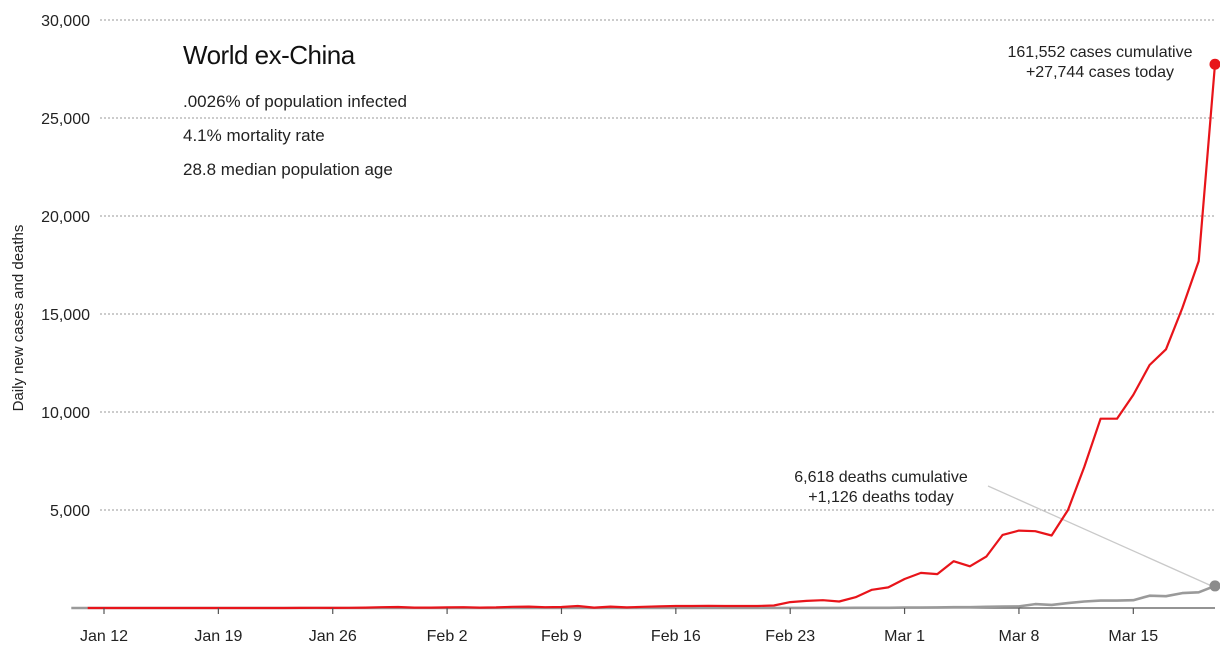  I want to click on cases-end-marker, so click(1214, 64).